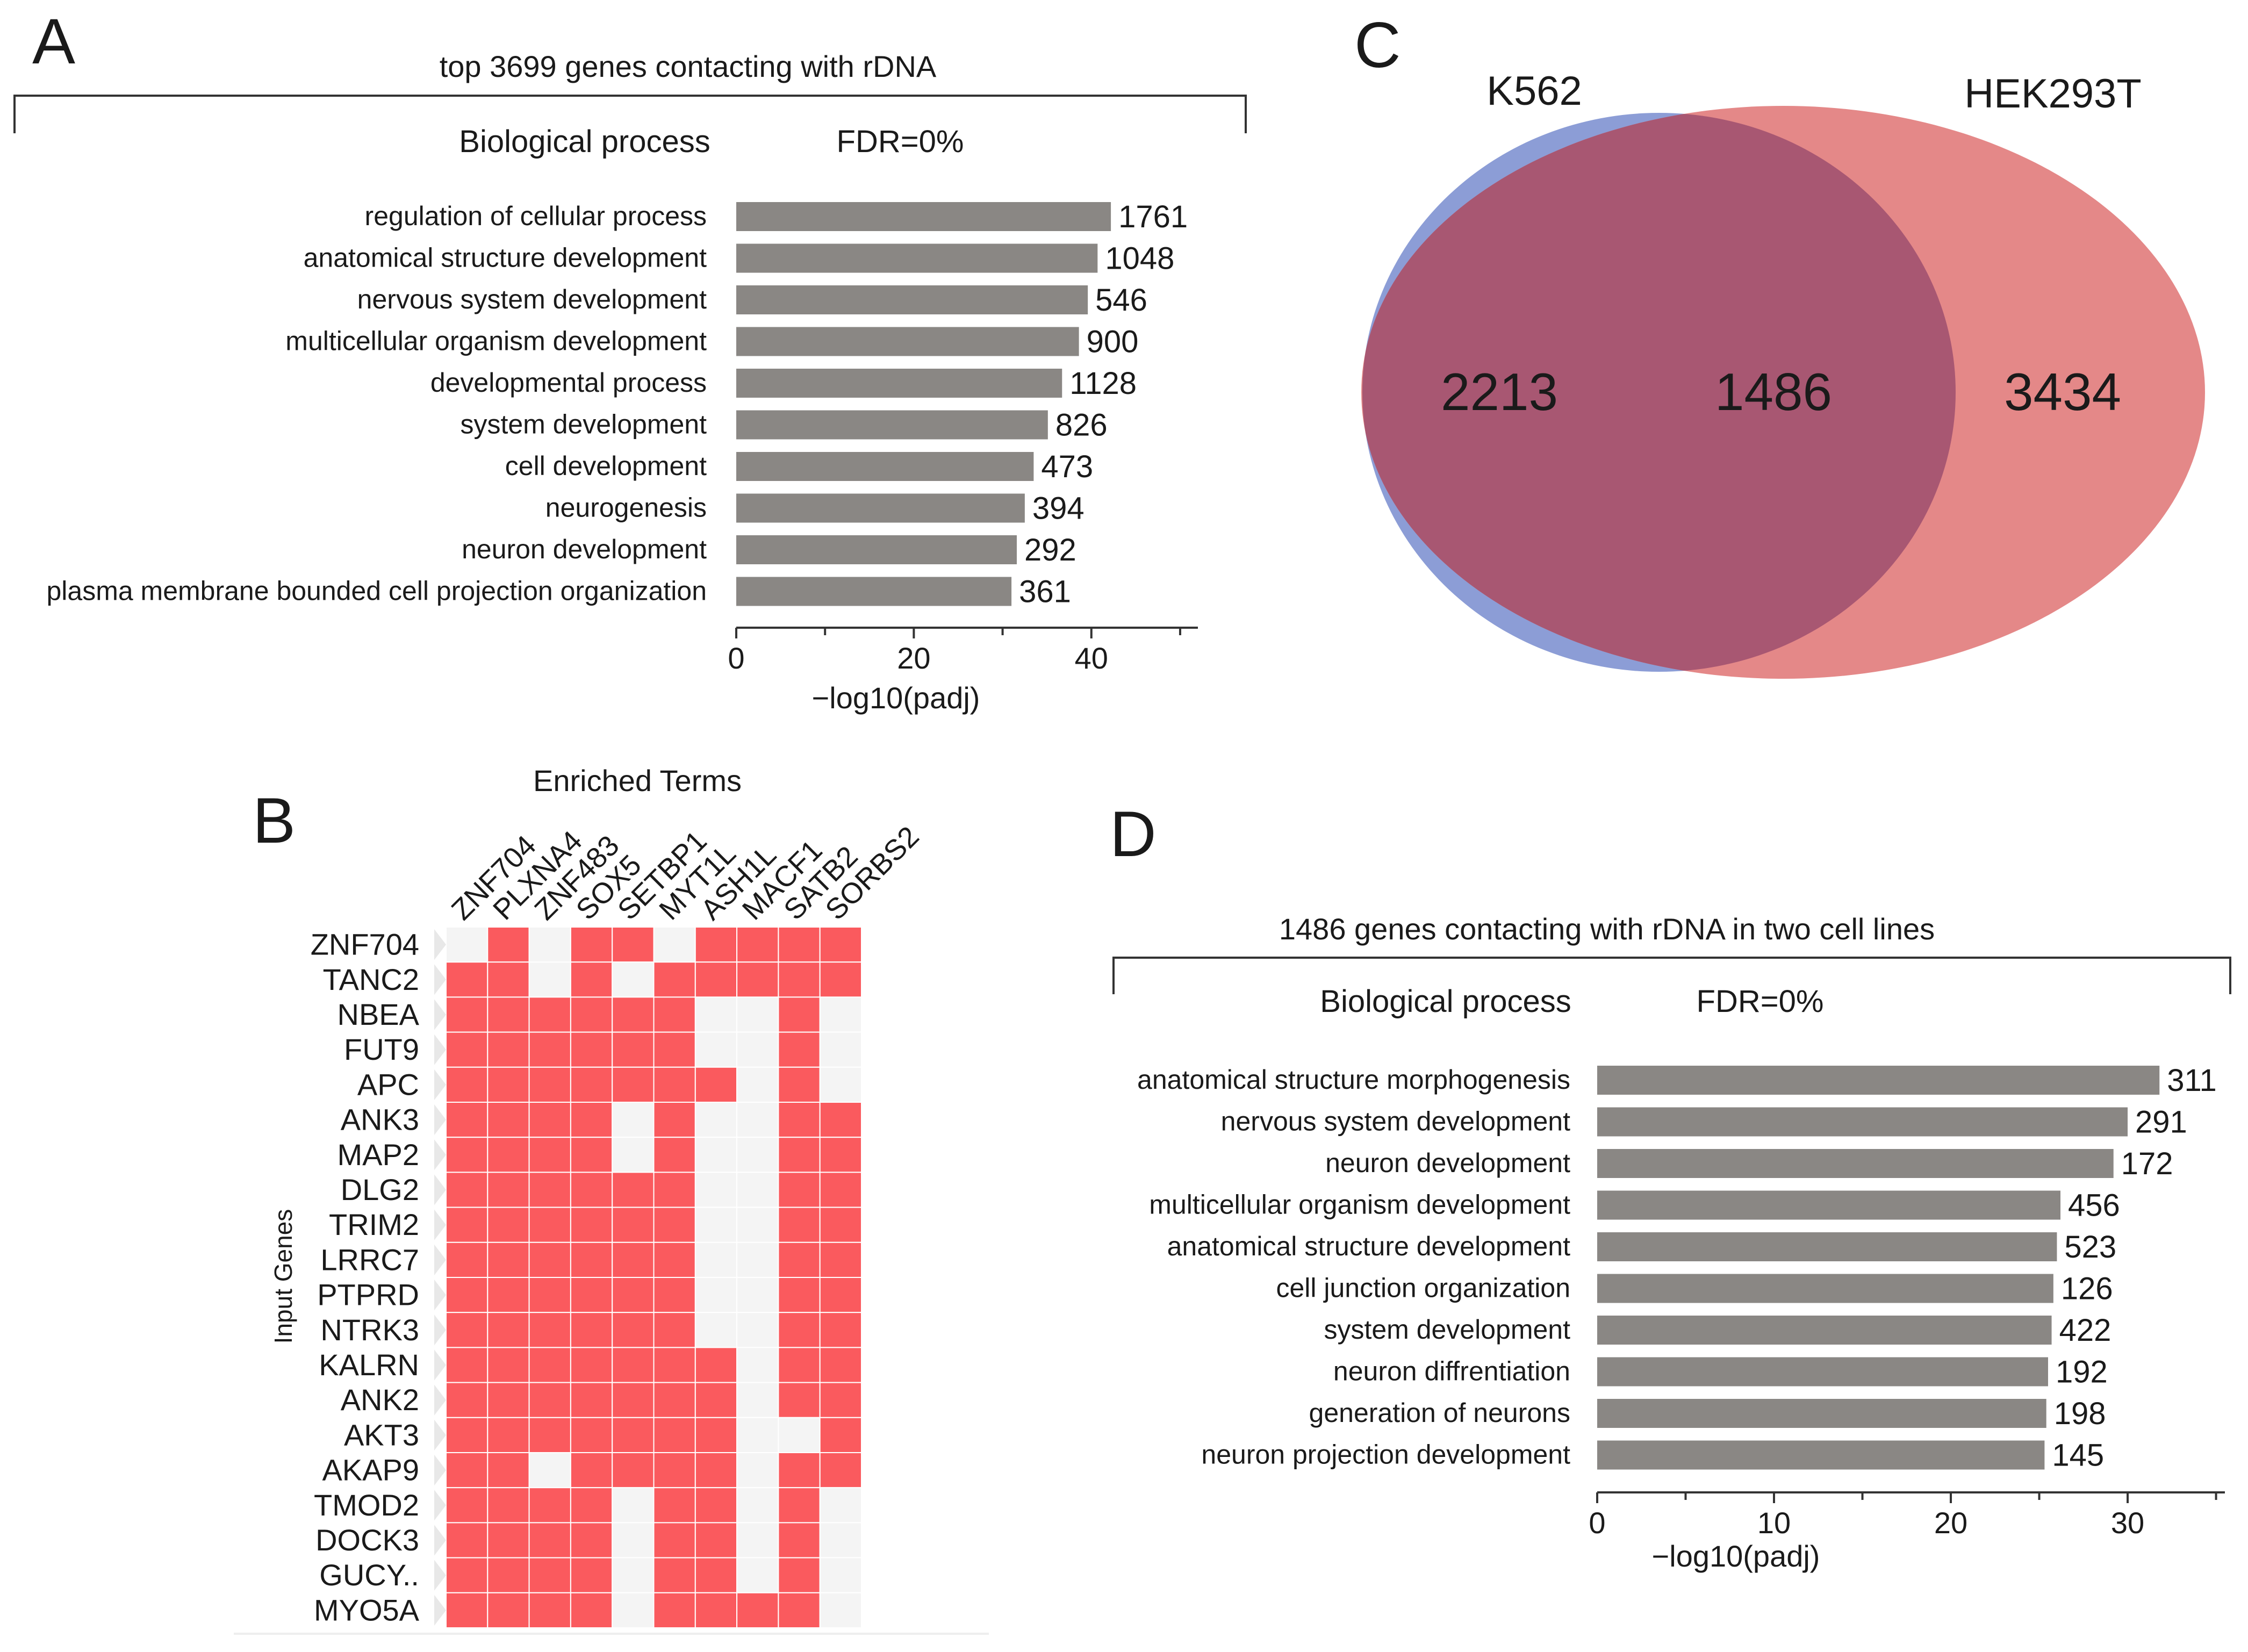  I want to click on bar-count-label: 361, so click(1045, 591).